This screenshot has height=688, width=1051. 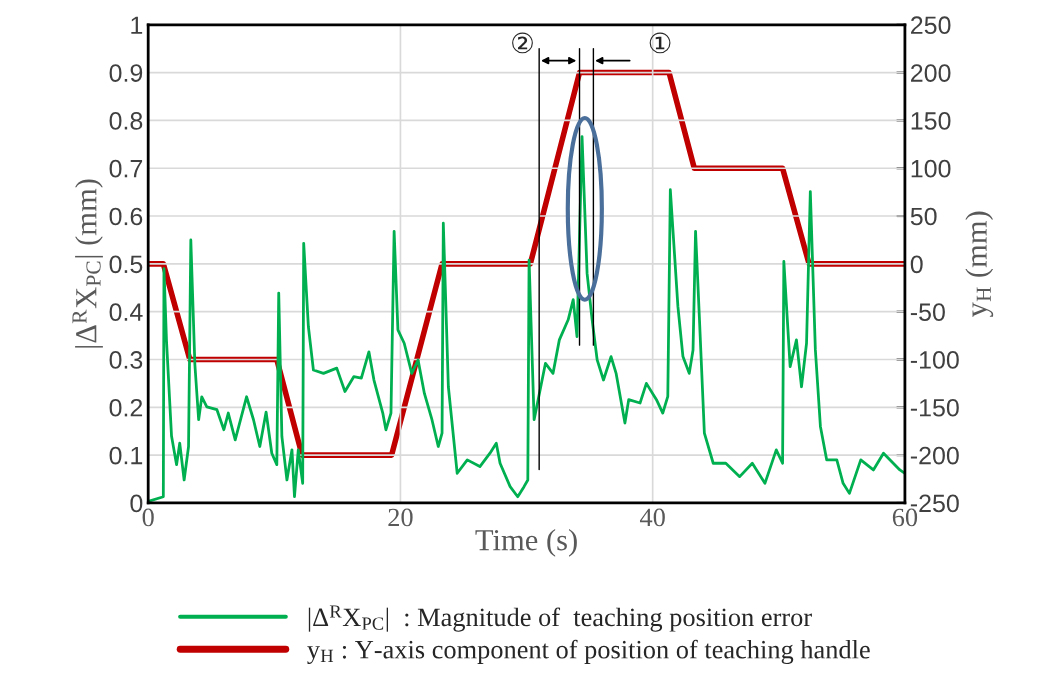 I want to click on legend-label: y$_{H}$ : Y-axis component of position of teaching handle, so click(x=588, y=651).